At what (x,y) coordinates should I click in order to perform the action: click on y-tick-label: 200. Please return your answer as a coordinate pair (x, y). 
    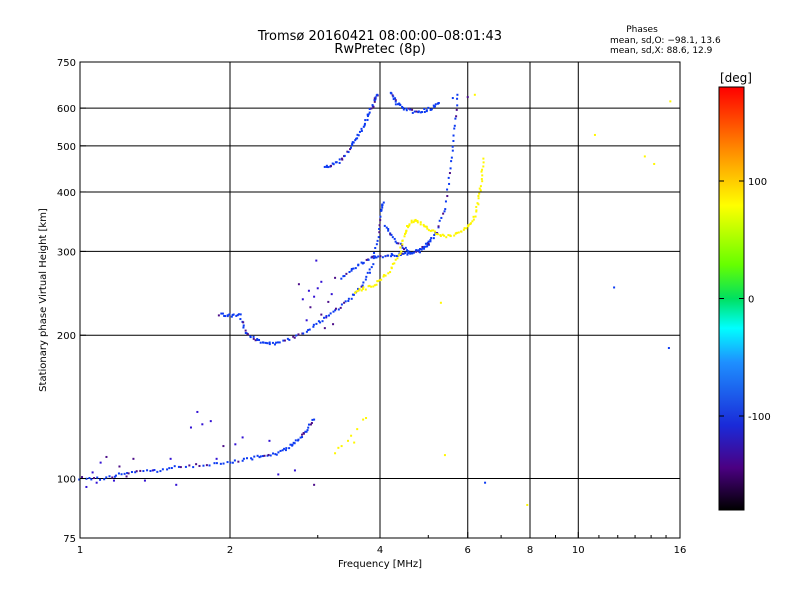
    Looking at the image, I should click on (66, 336).